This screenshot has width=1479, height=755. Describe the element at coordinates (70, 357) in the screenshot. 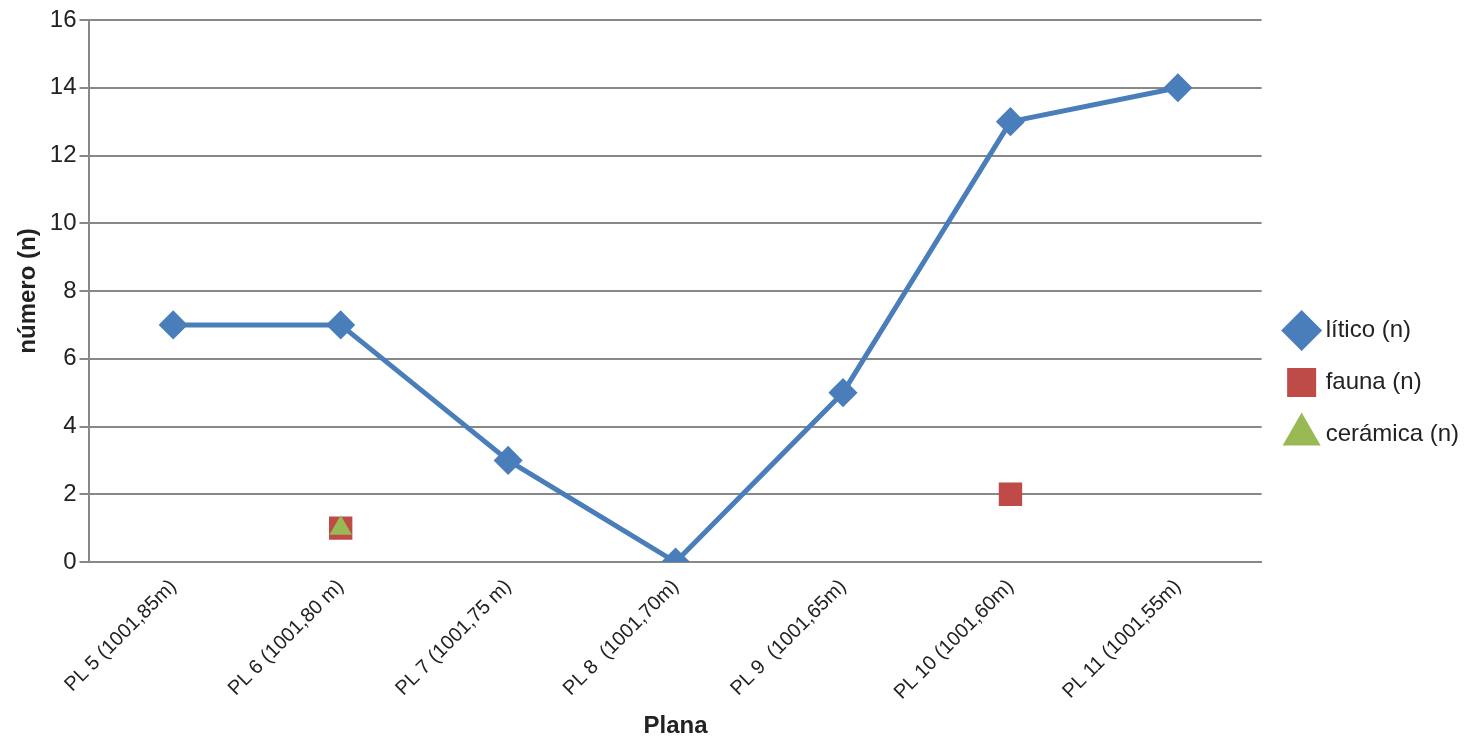

I see `y-tick-label: 6` at that location.